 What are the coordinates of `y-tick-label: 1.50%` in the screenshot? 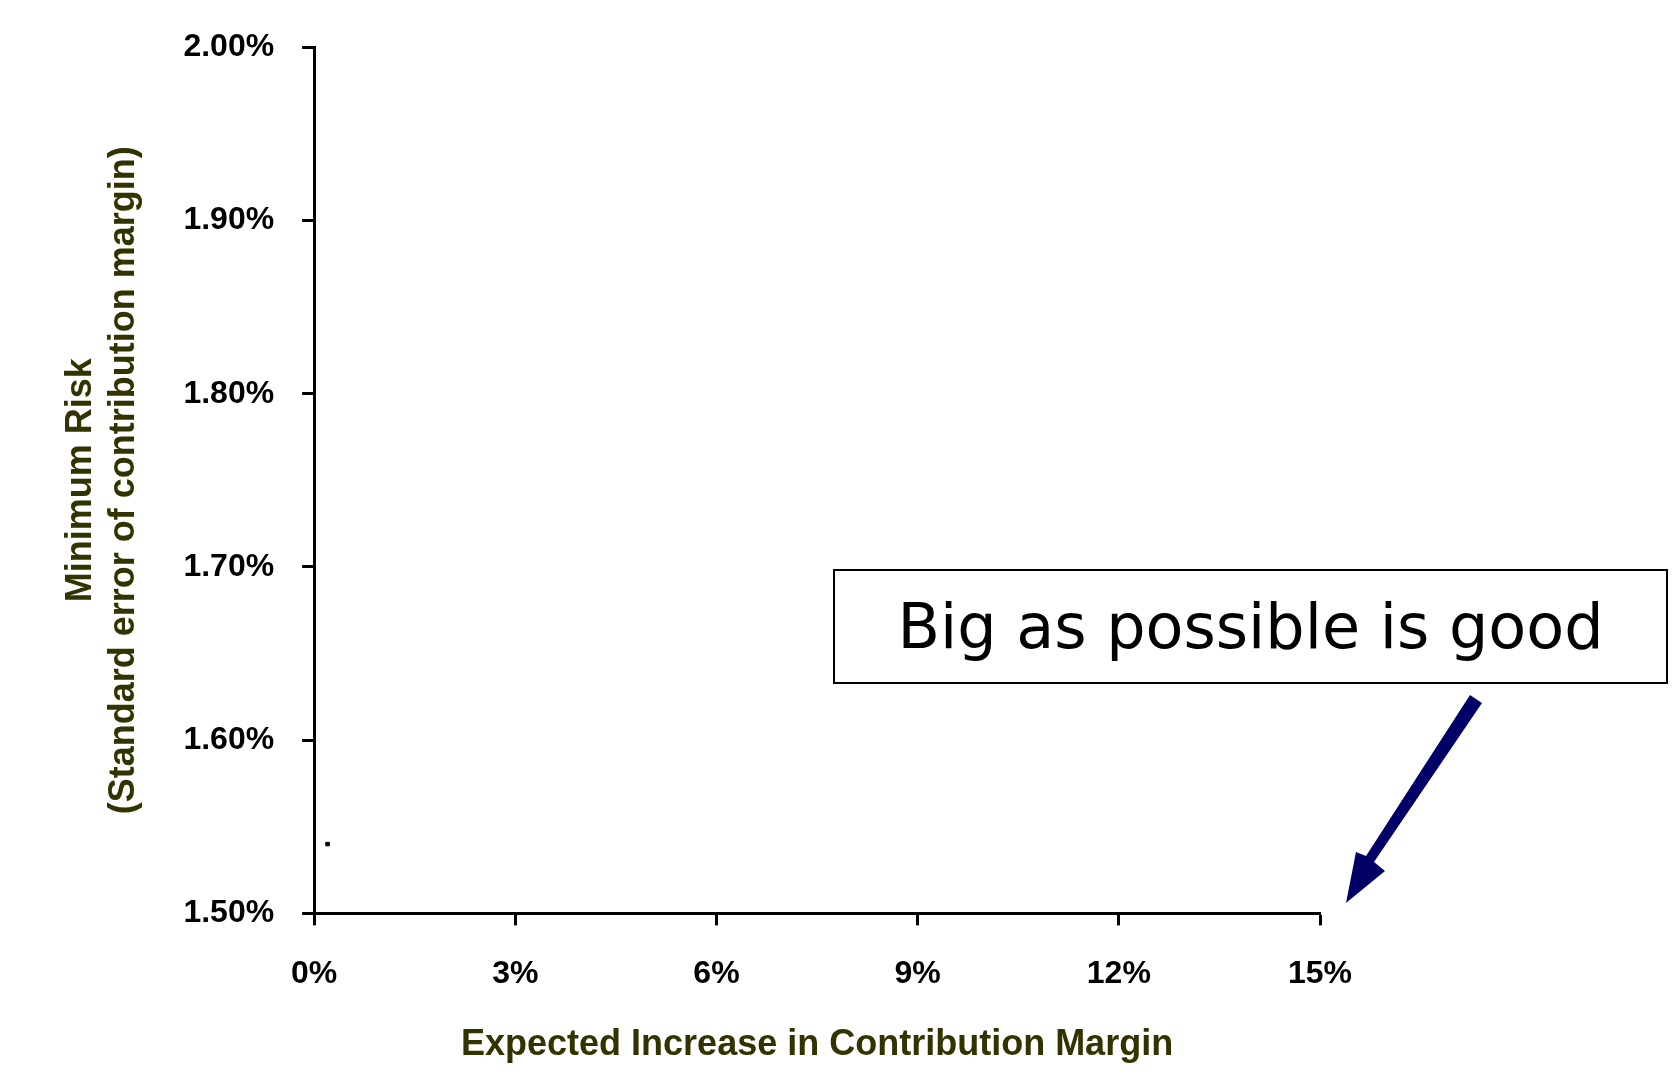 It's located at (229, 911).